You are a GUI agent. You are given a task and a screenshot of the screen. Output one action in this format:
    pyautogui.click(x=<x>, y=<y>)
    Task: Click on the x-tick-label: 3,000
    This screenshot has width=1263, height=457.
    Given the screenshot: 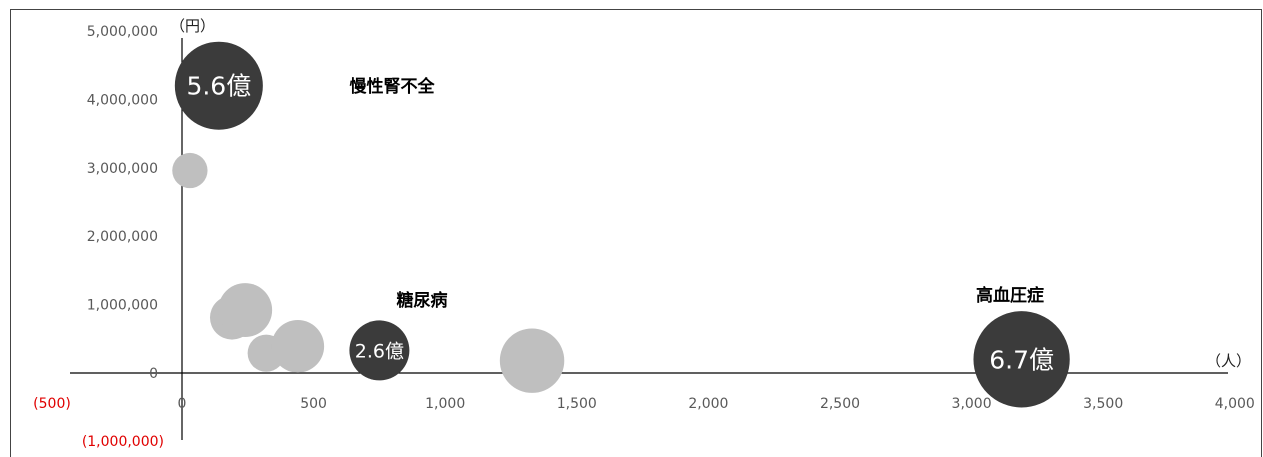 What is the action you would take?
    pyautogui.click(x=972, y=404)
    